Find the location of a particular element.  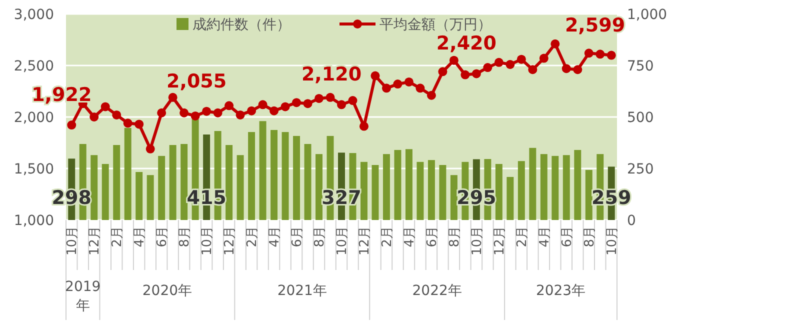

data-label: 1,922 is located at coordinates (62, 95).